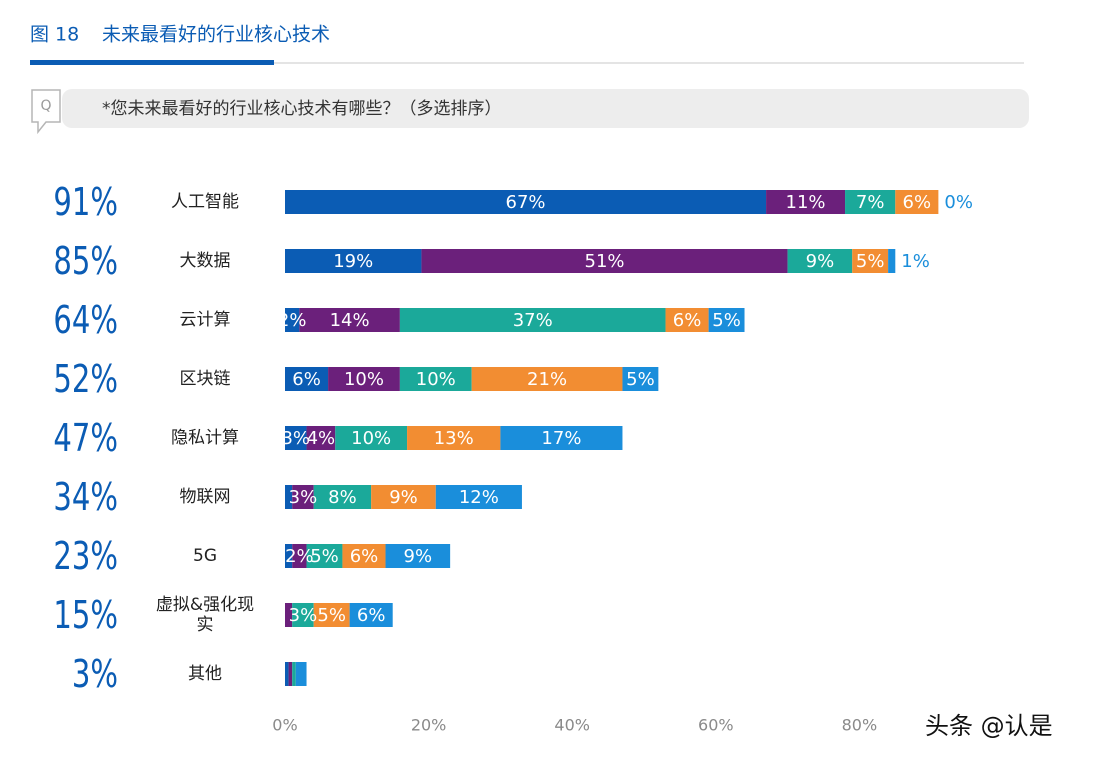 The width and height of the screenshot is (1093, 763). What do you see at coordinates (205, 261) in the screenshot?
I see `category-label: 大数据` at bounding box center [205, 261].